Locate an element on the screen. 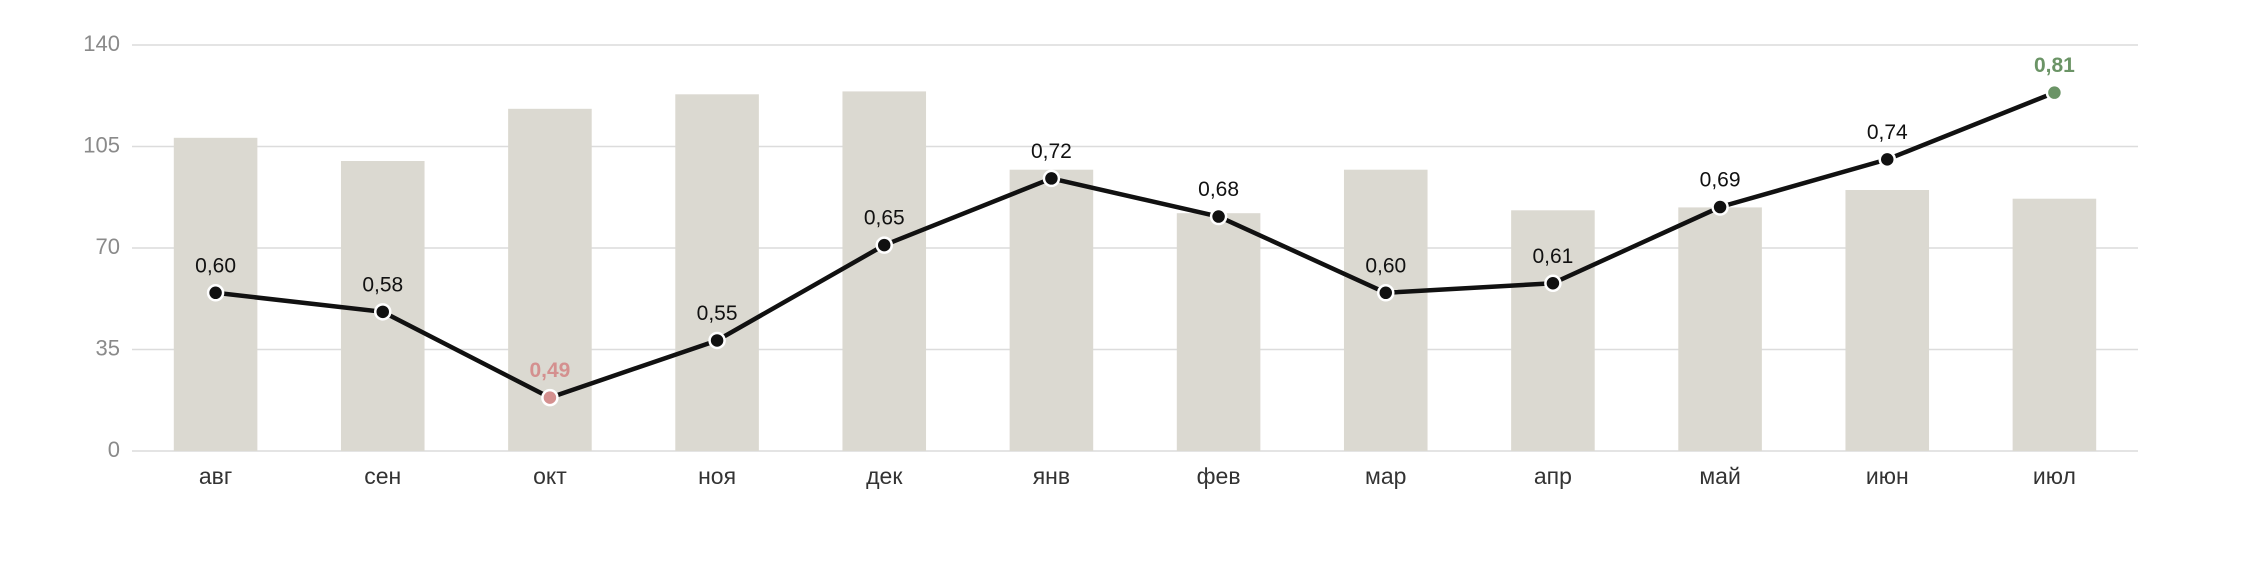  value-label: 0,65 is located at coordinates (884, 218).